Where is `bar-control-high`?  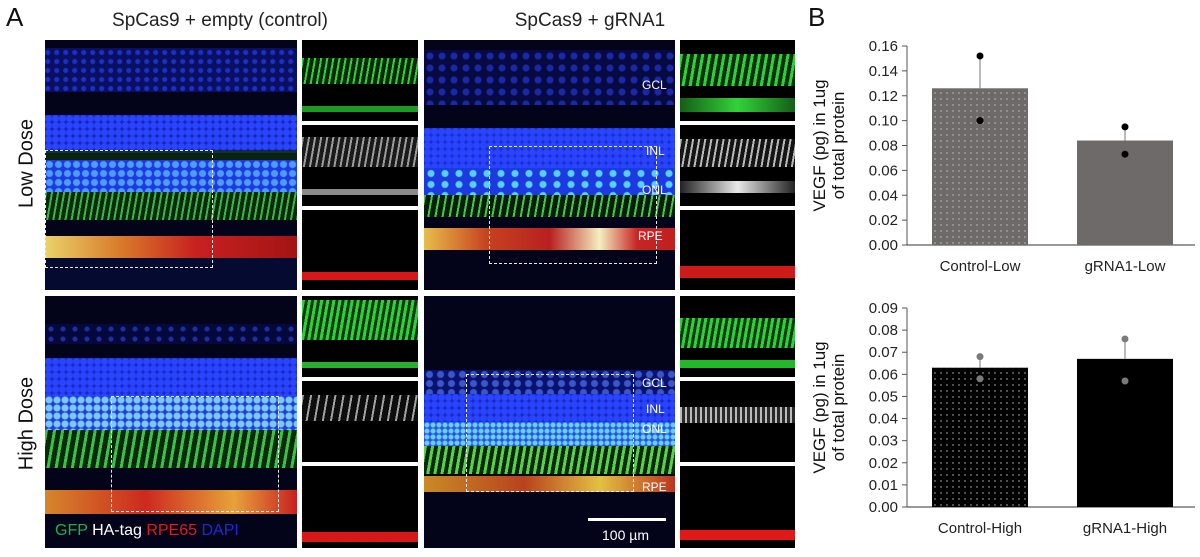
bar-control-high is located at coordinates (980, 437).